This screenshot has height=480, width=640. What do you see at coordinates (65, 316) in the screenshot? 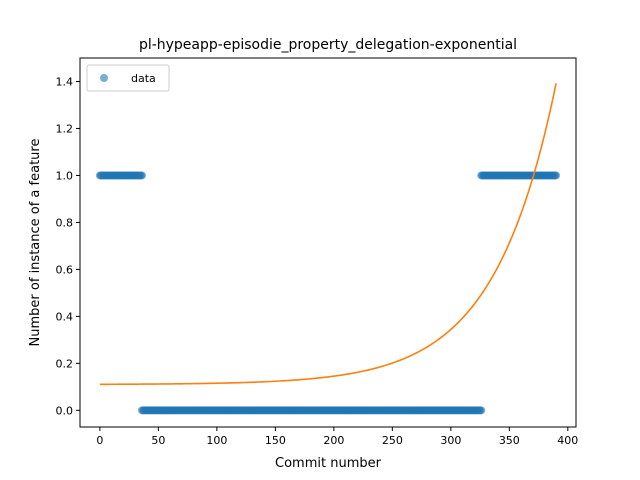
I see `y-tick-label: 0.4` at bounding box center [65, 316].